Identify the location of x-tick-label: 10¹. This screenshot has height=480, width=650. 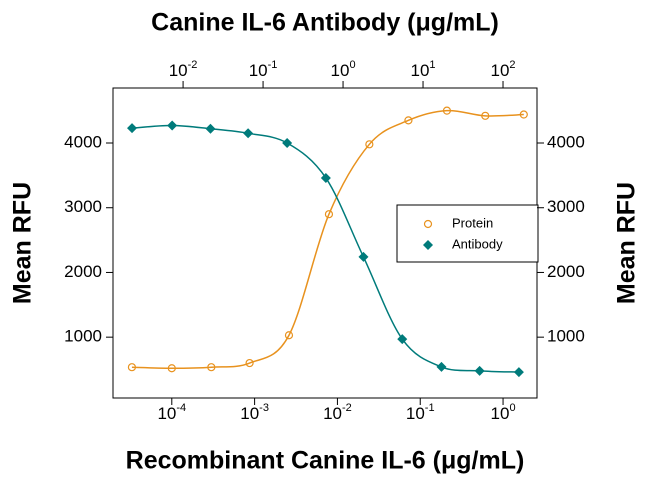
(423, 70).